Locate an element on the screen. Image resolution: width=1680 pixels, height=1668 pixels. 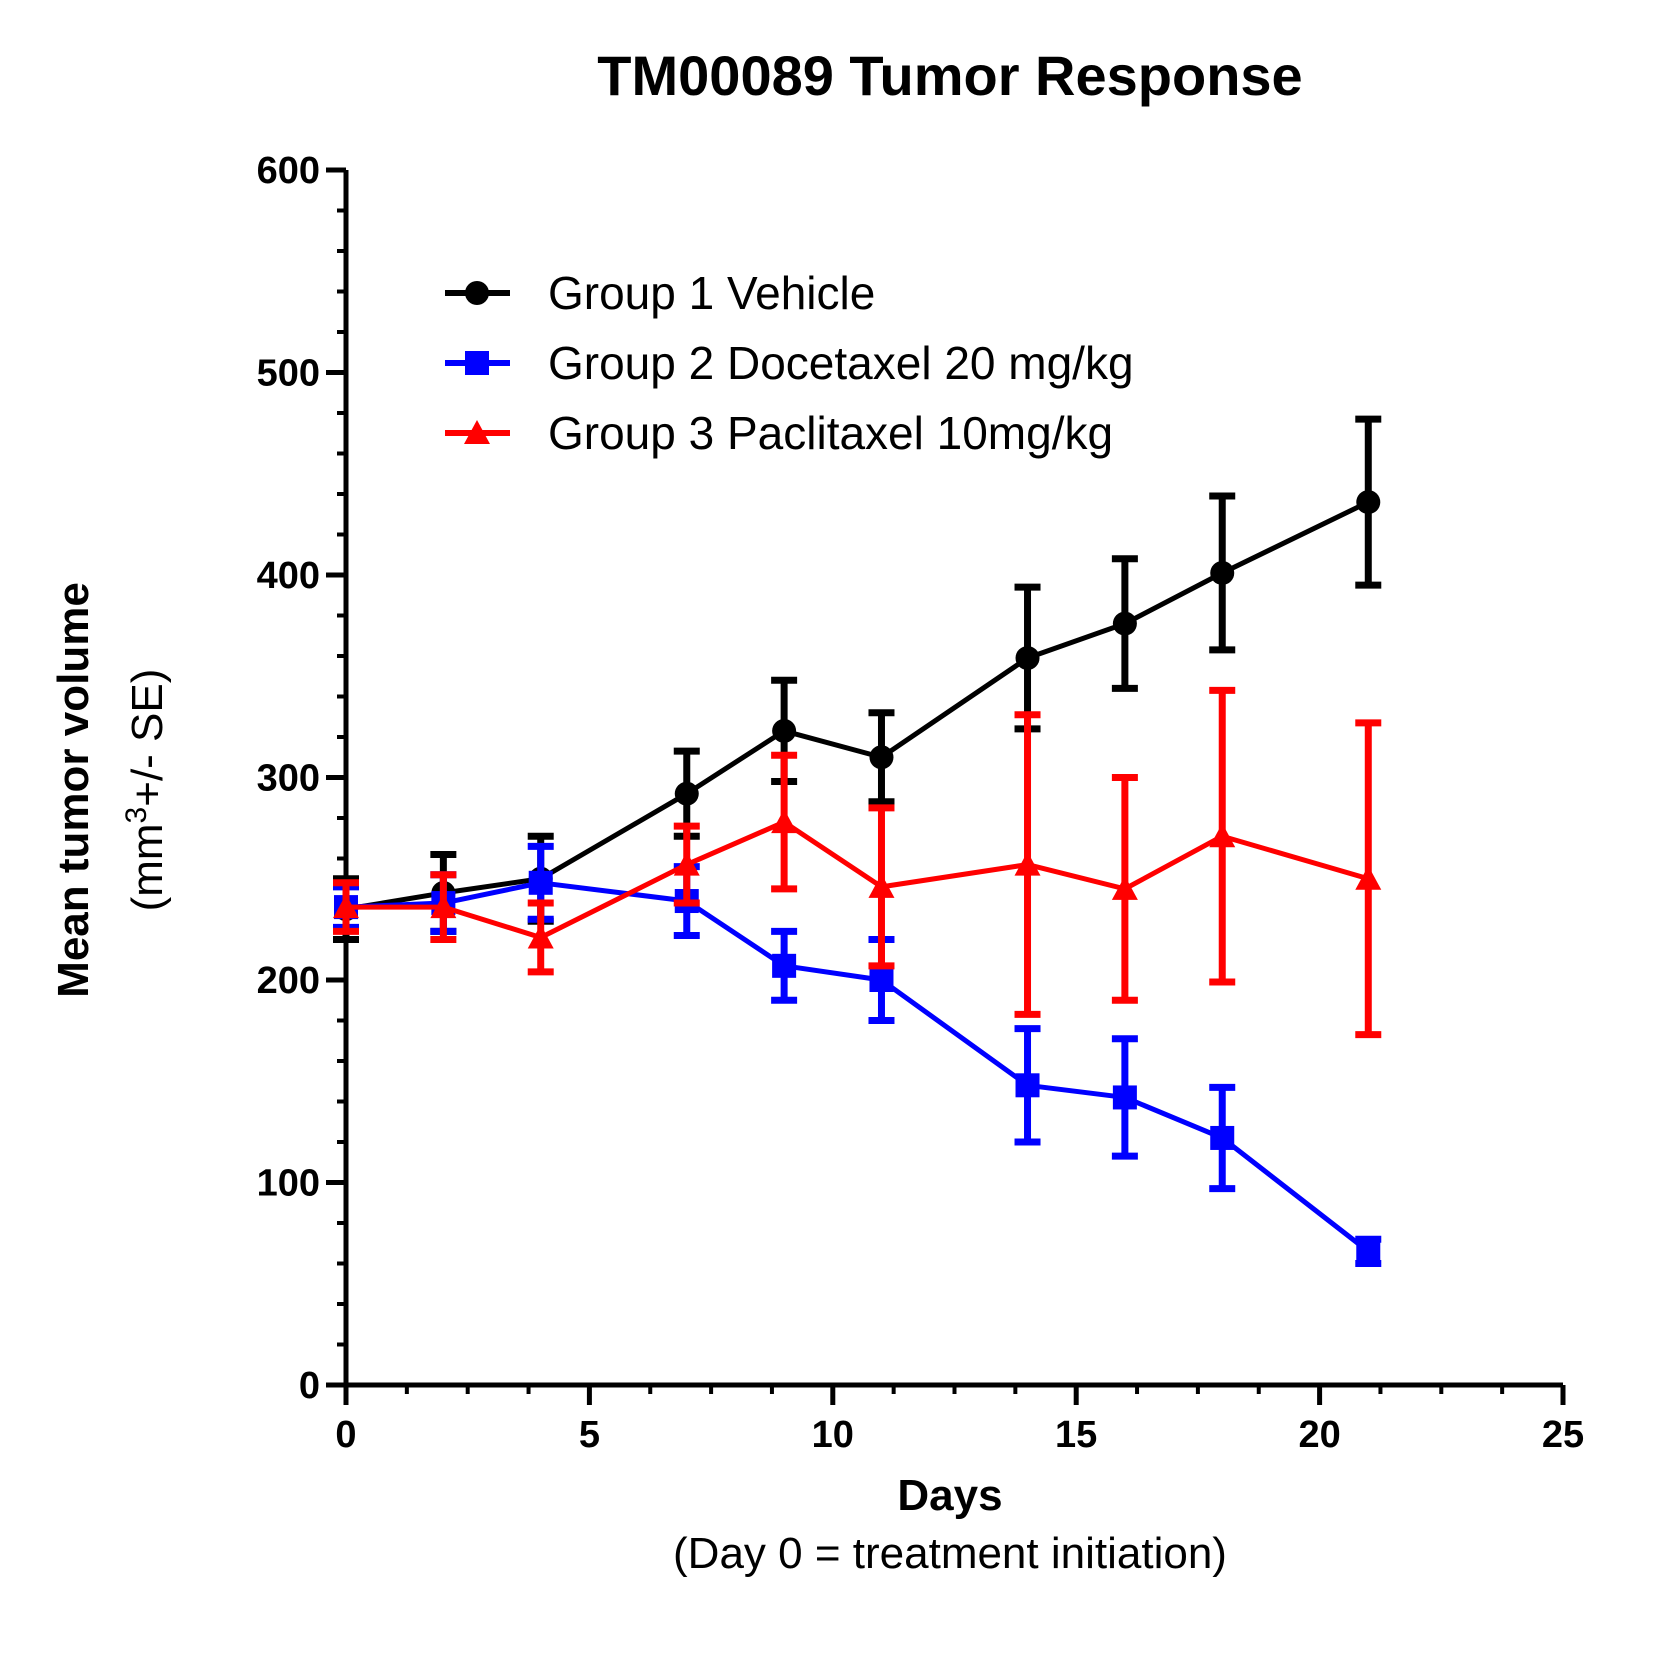
legend-entry-1: Group 1 Vehicle is located at coordinates (660, 293).